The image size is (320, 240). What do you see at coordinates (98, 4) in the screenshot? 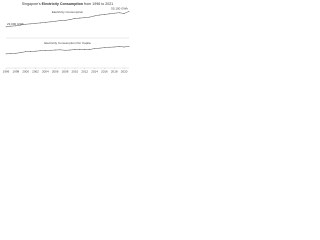
I see `title-suffix: from 1996 to 2021` at bounding box center [98, 4].